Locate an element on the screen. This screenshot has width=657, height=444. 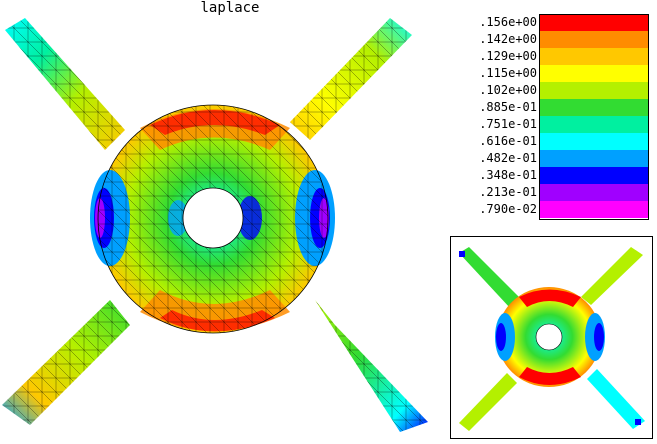
legend-row: .115e+00 is located at coordinates (552, 73).